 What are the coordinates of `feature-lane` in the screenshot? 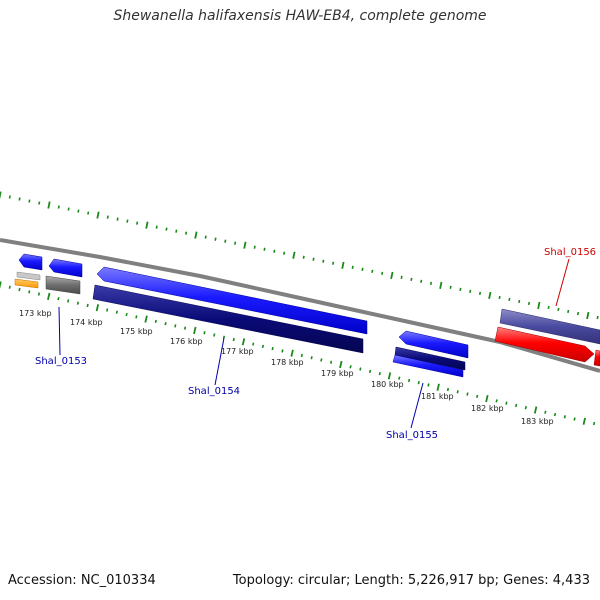 It's located at (240, 324).